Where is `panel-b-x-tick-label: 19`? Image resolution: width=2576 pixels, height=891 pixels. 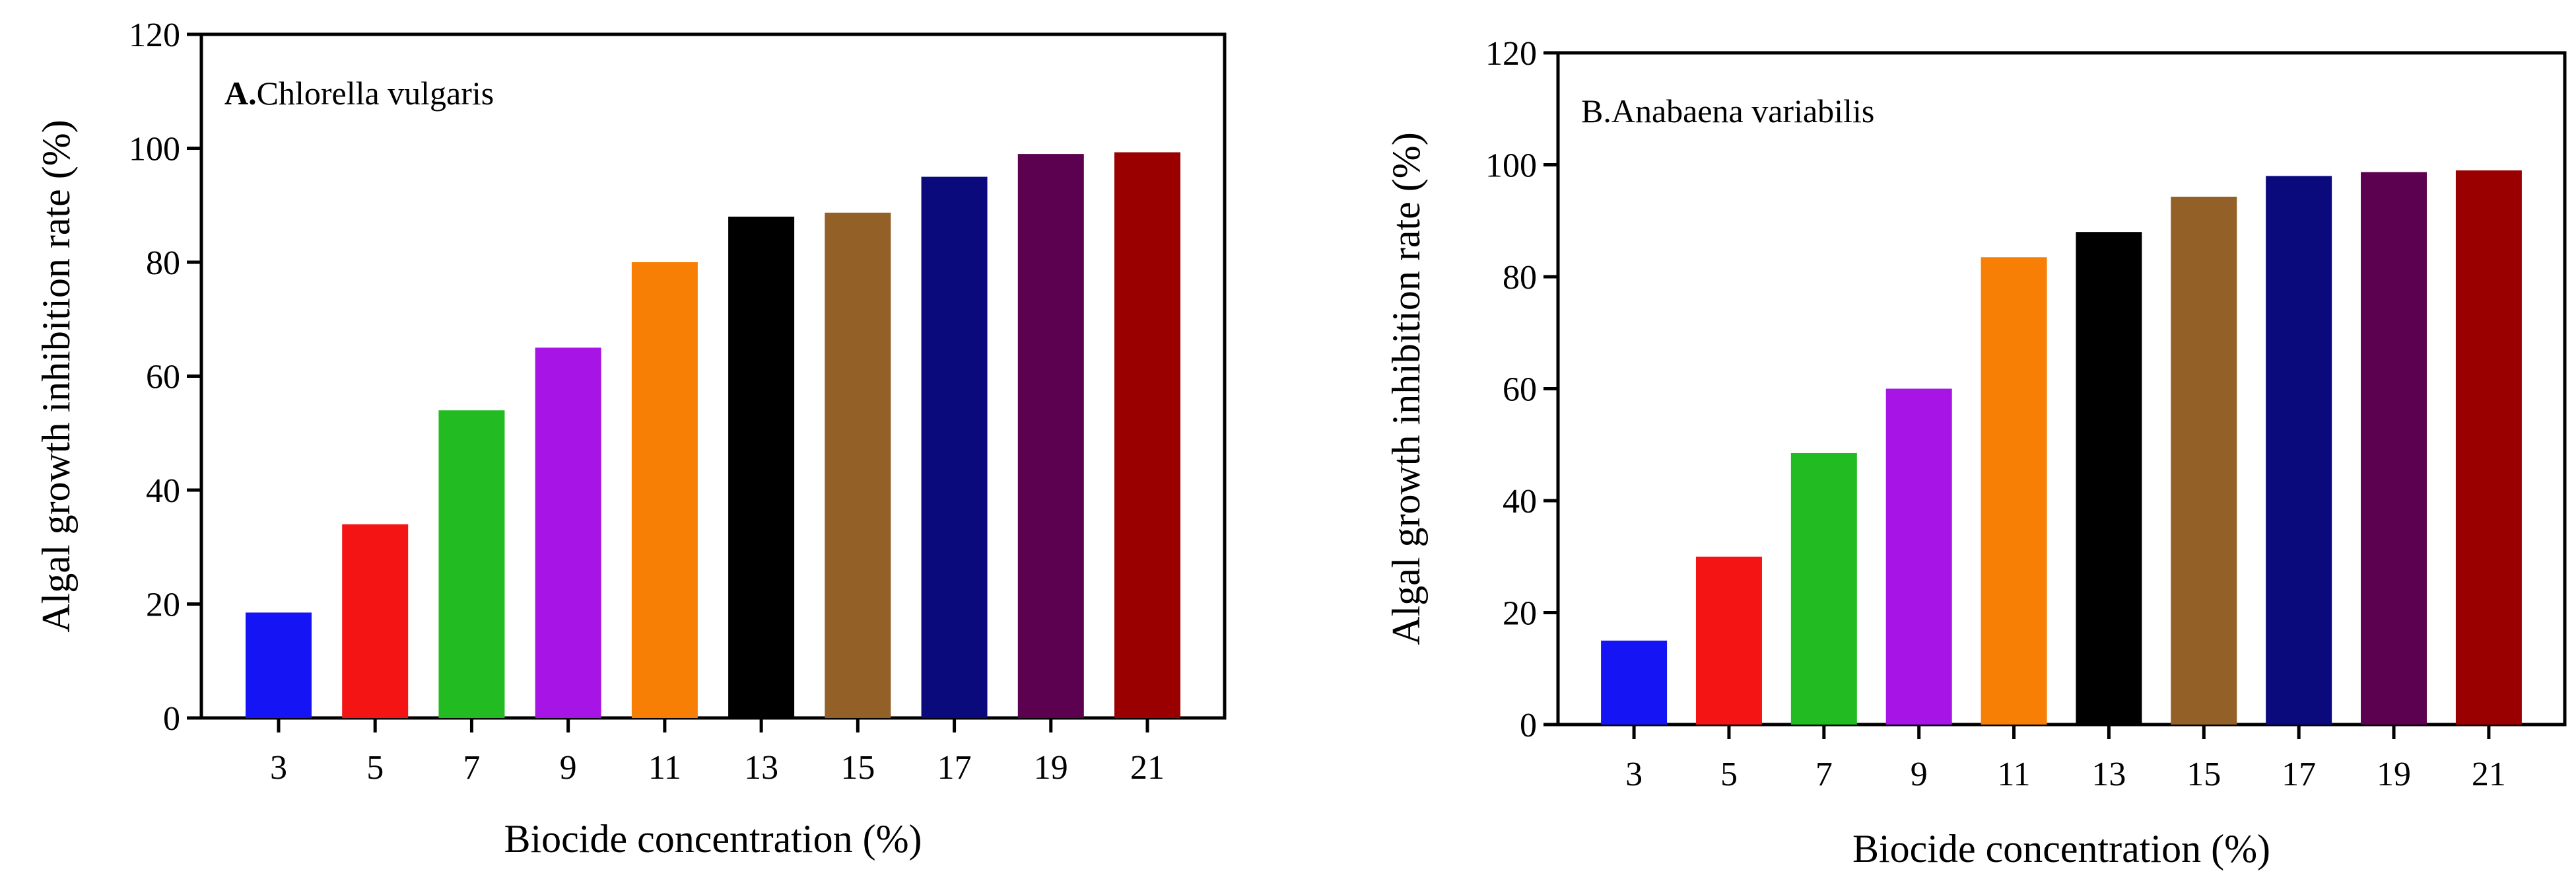 panel-b-x-tick-label: 19 is located at coordinates (2394, 775).